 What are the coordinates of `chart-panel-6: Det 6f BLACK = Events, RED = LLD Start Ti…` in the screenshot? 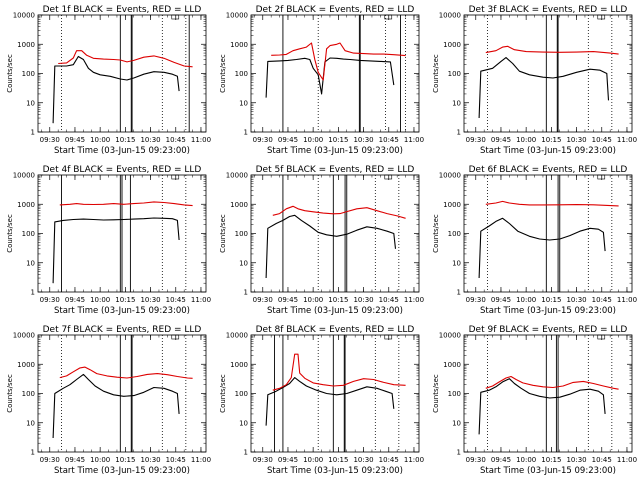 It's located at (534, 240).